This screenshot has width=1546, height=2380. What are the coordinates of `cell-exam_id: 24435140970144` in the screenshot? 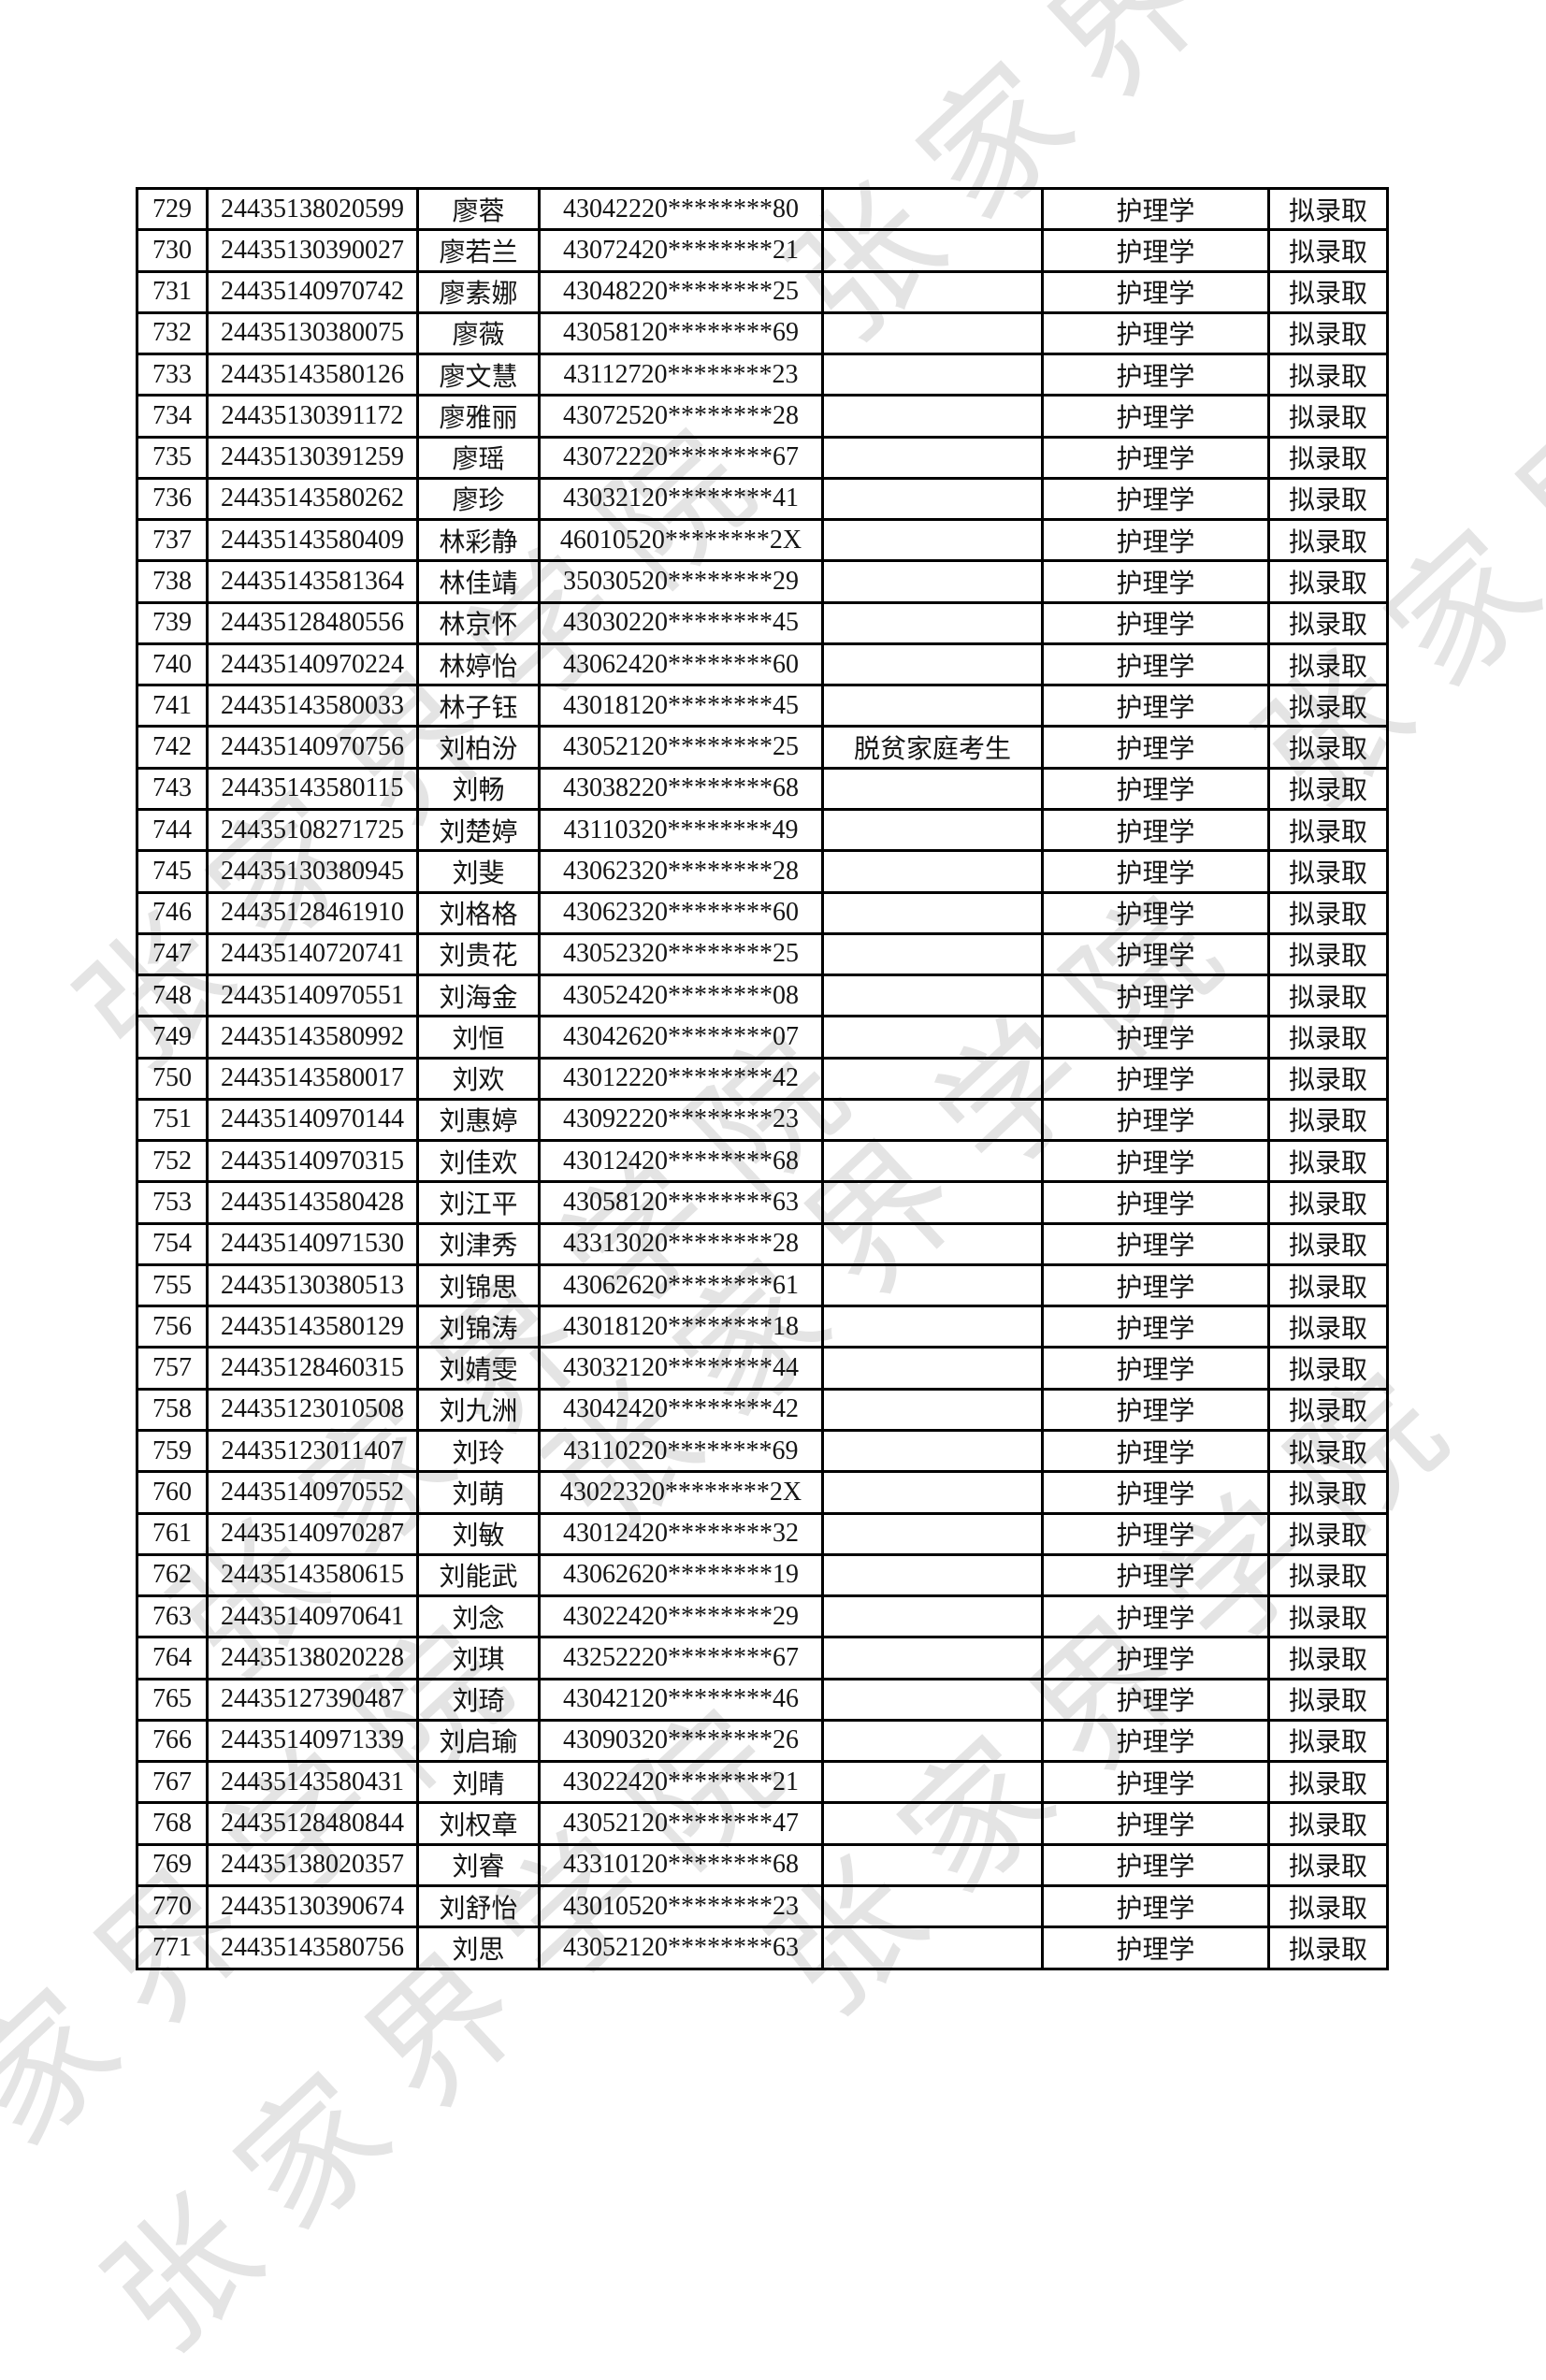 It's located at (313, 1120).